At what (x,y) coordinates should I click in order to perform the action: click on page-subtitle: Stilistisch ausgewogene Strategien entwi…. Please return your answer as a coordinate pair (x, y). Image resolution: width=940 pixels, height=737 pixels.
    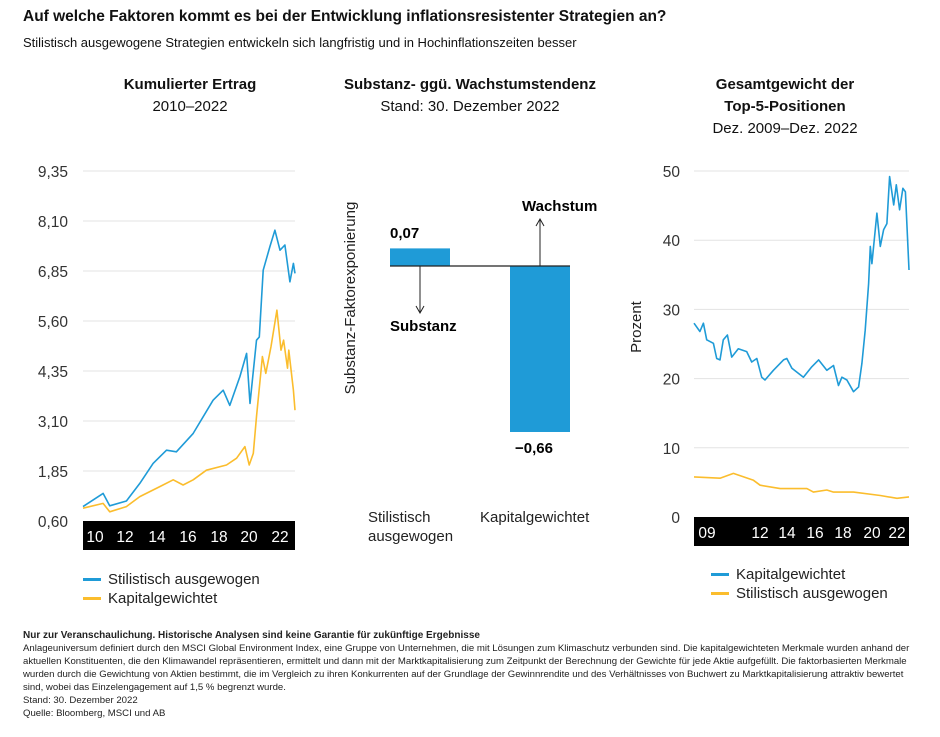
    Looking at the image, I should click on (300, 42).